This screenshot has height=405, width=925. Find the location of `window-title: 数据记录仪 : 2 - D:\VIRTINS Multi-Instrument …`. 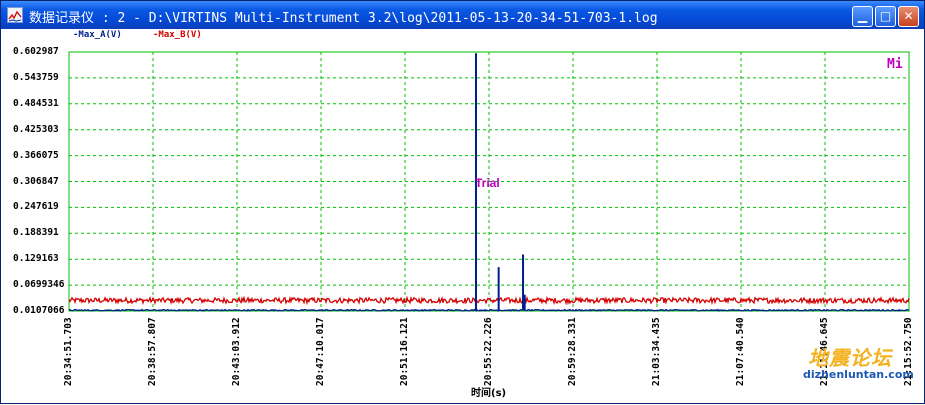

window-title: 数据记录仪 : 2 - D:\VIRTINS Multi-Instrument … is located at coordinates (343, 18).